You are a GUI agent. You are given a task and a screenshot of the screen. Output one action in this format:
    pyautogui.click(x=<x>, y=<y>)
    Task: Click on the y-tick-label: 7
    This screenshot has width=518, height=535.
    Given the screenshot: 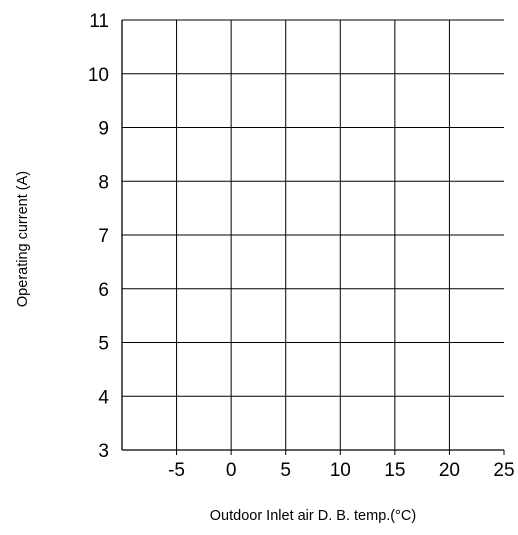 What is the action you would take?
    pyautogui.click(x=103, y=236)
    